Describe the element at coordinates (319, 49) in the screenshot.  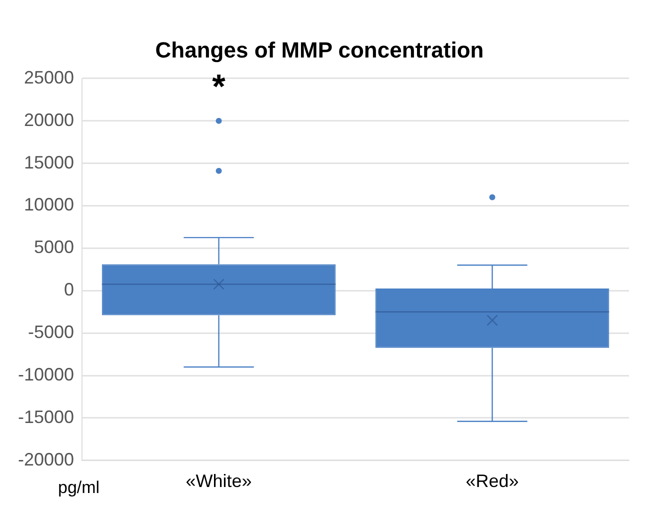
I see `chart-title: Changes of MMP concentration` at that location.